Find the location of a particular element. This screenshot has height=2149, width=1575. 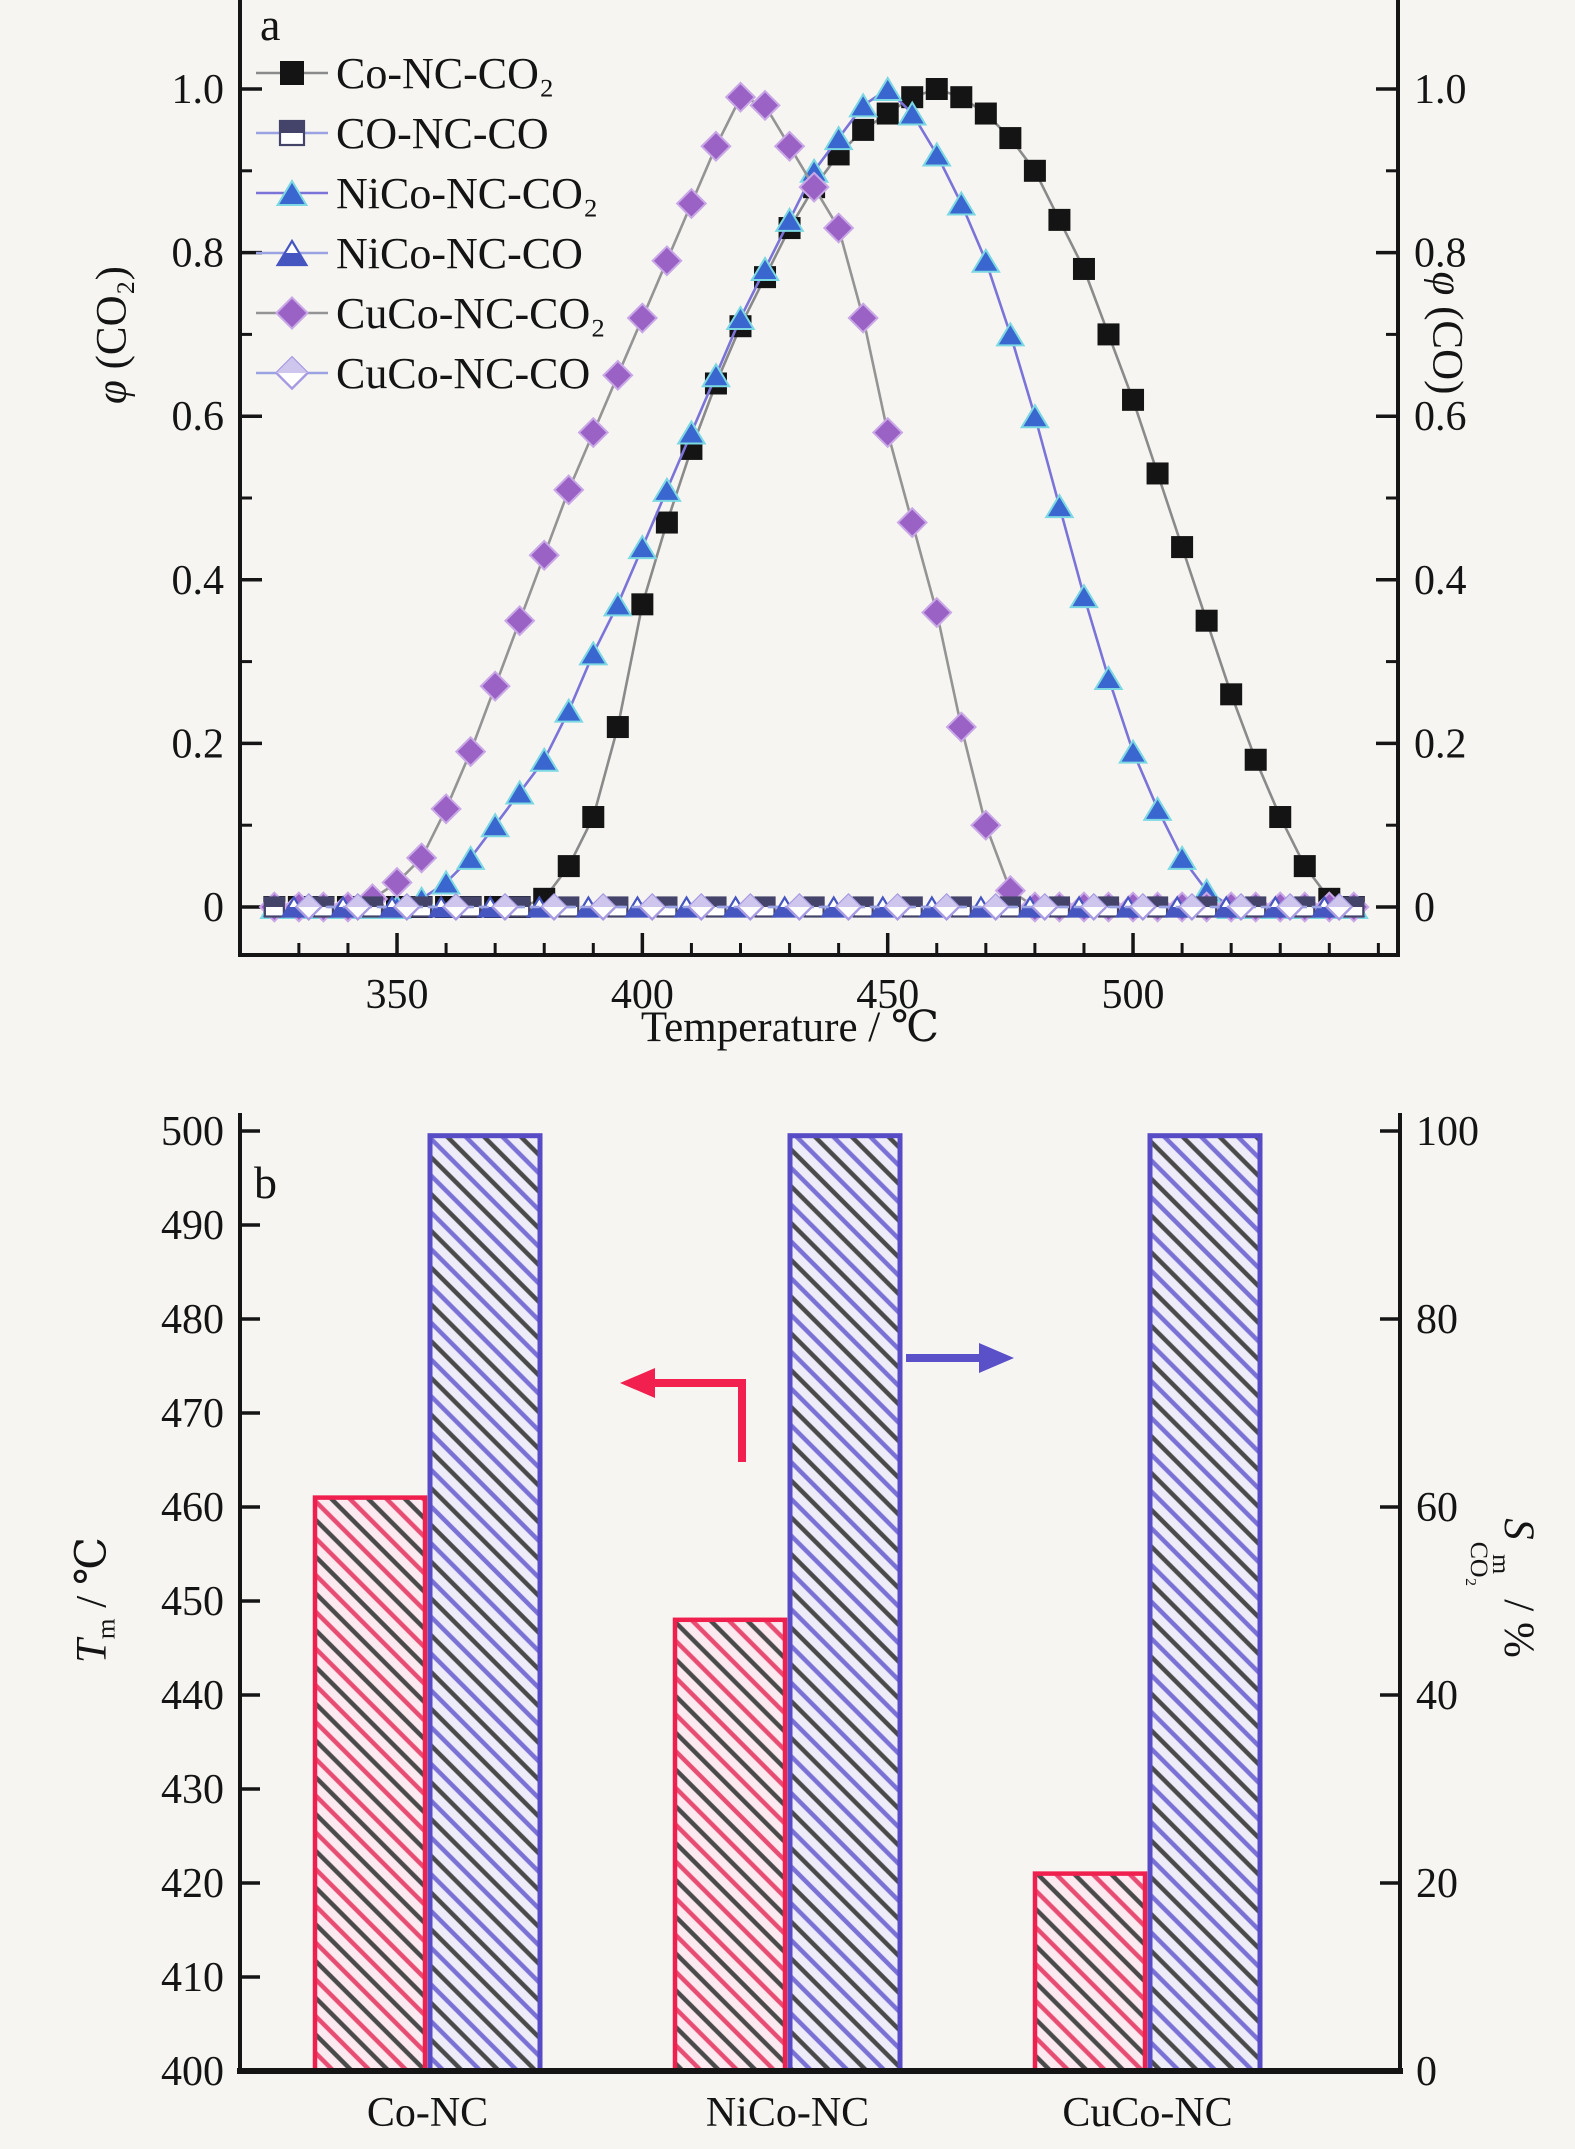

y-tick-label-left: 0 is located at coordinates (213, 908).